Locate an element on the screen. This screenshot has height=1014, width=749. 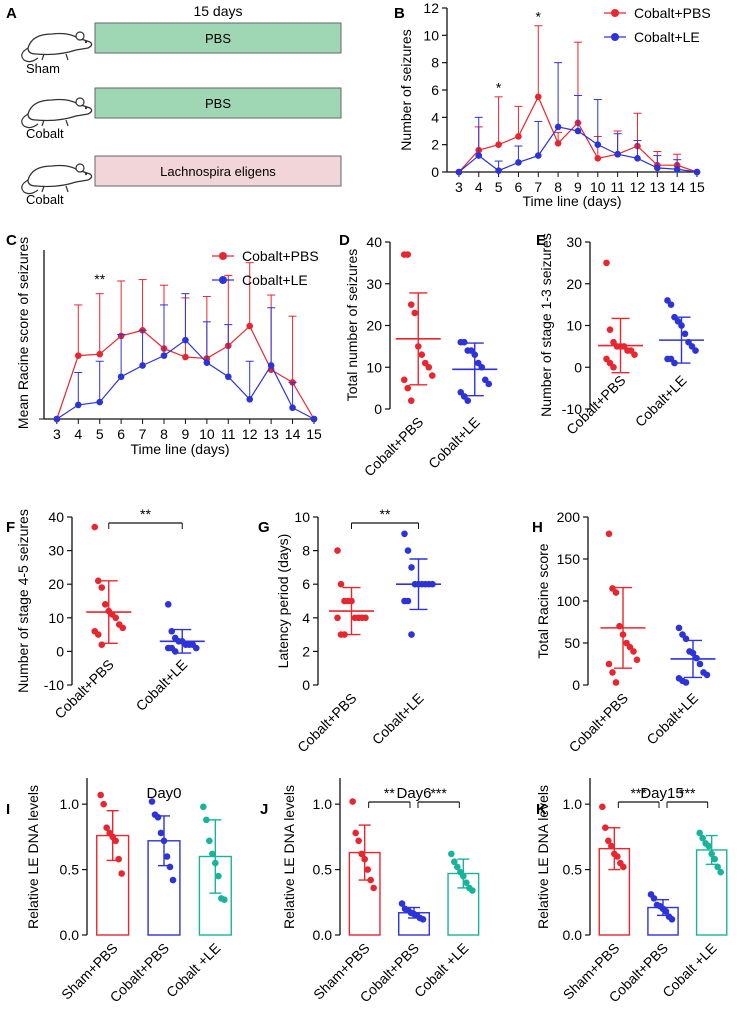
treatment-label: PBS is located at coordinates (218, 38).